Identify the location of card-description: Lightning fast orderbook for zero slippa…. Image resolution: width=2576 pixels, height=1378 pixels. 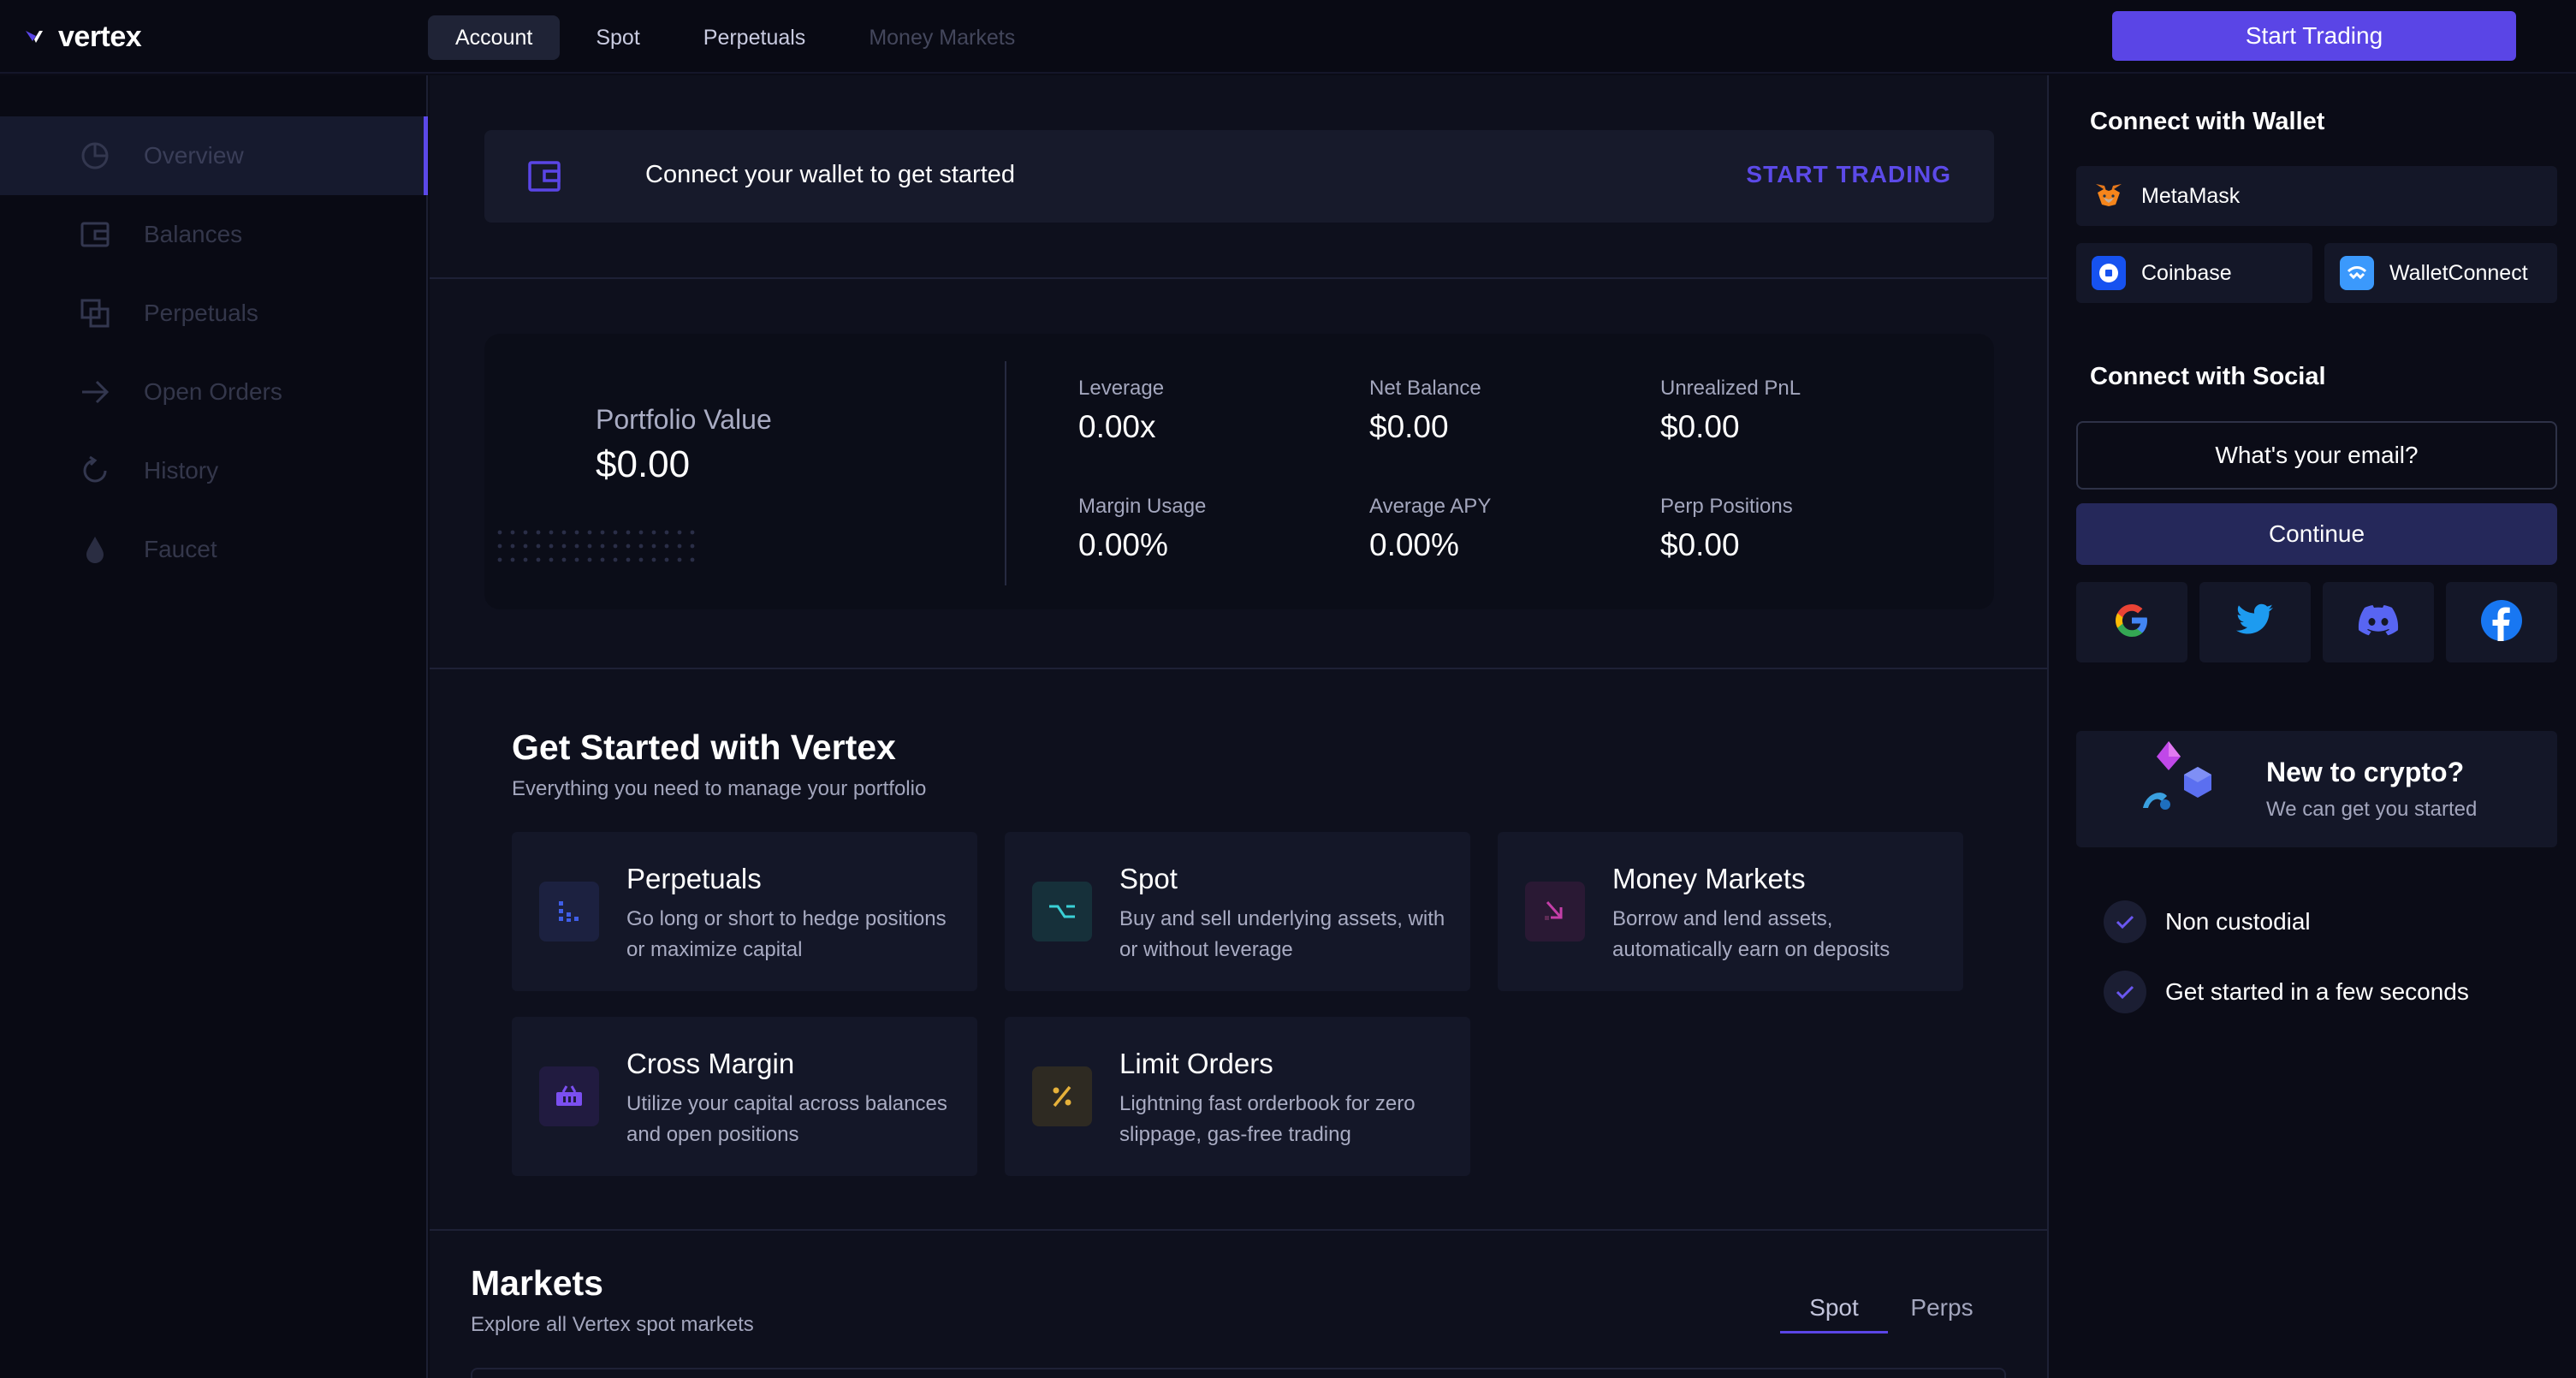
(1267, 1119).